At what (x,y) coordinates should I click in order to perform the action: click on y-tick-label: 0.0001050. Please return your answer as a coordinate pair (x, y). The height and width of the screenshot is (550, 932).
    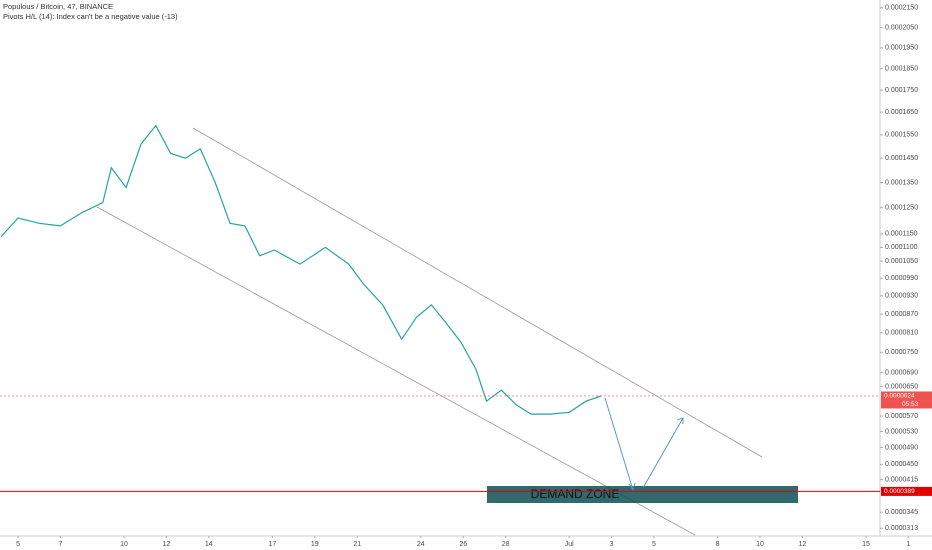
    Looking at the image, I should click on (901, 261).